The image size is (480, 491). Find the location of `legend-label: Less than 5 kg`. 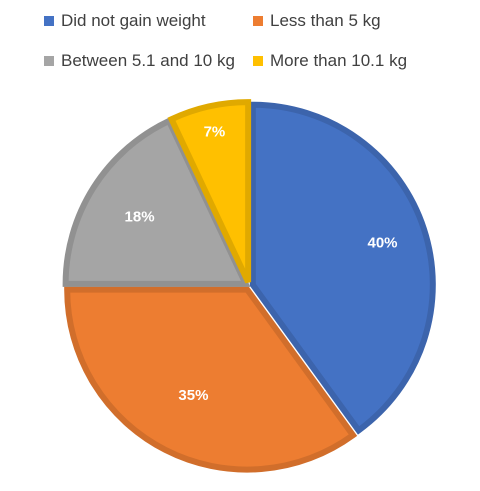

legend-label: Less than 5 kg is located at coordinates (325, 20).